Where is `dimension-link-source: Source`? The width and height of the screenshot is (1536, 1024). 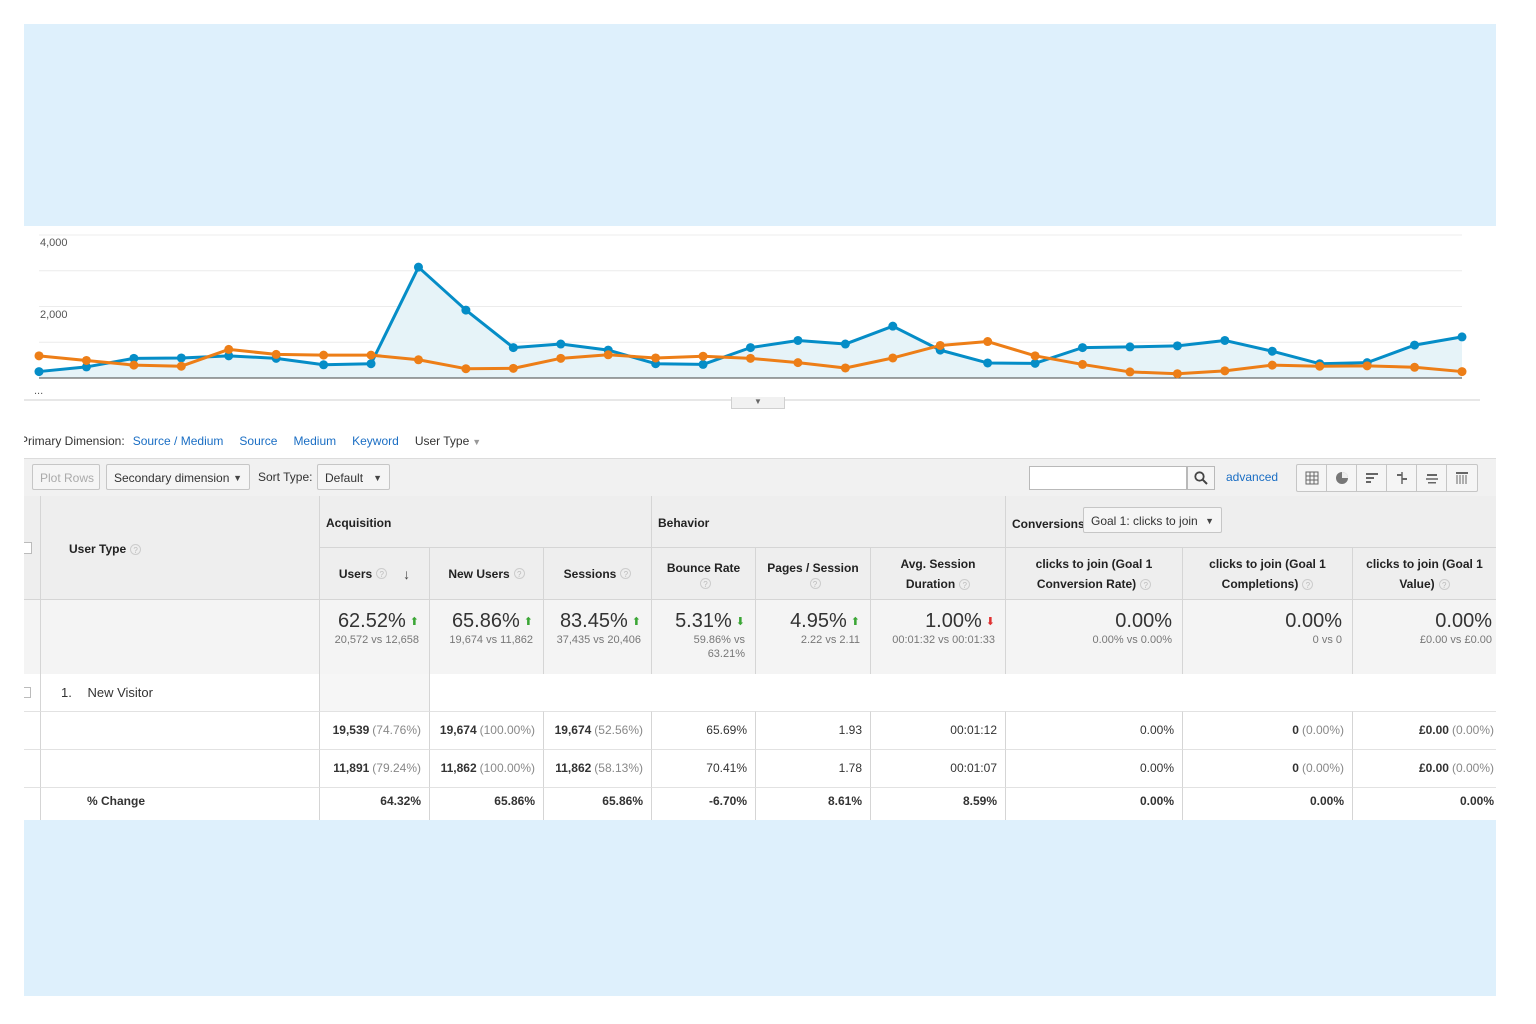
dimension-link-source: Source is located at coordinates (258, 441).